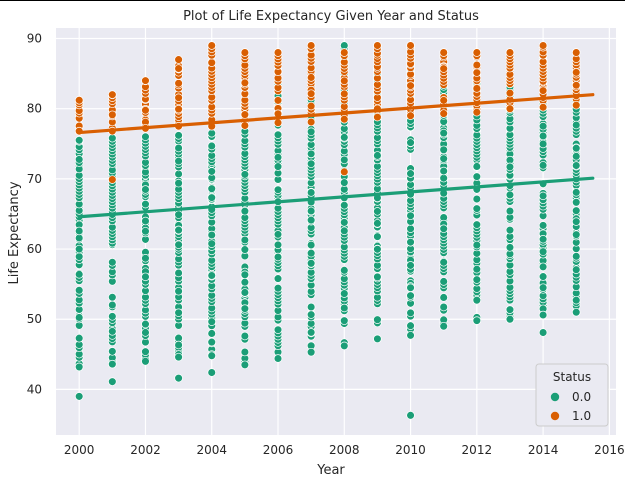 Image resolution: width=625 pixels, height=481 pixels. Describe the element at coordinates (336, 114) in the screenshot. I see `regression-line-1.0` at that location.